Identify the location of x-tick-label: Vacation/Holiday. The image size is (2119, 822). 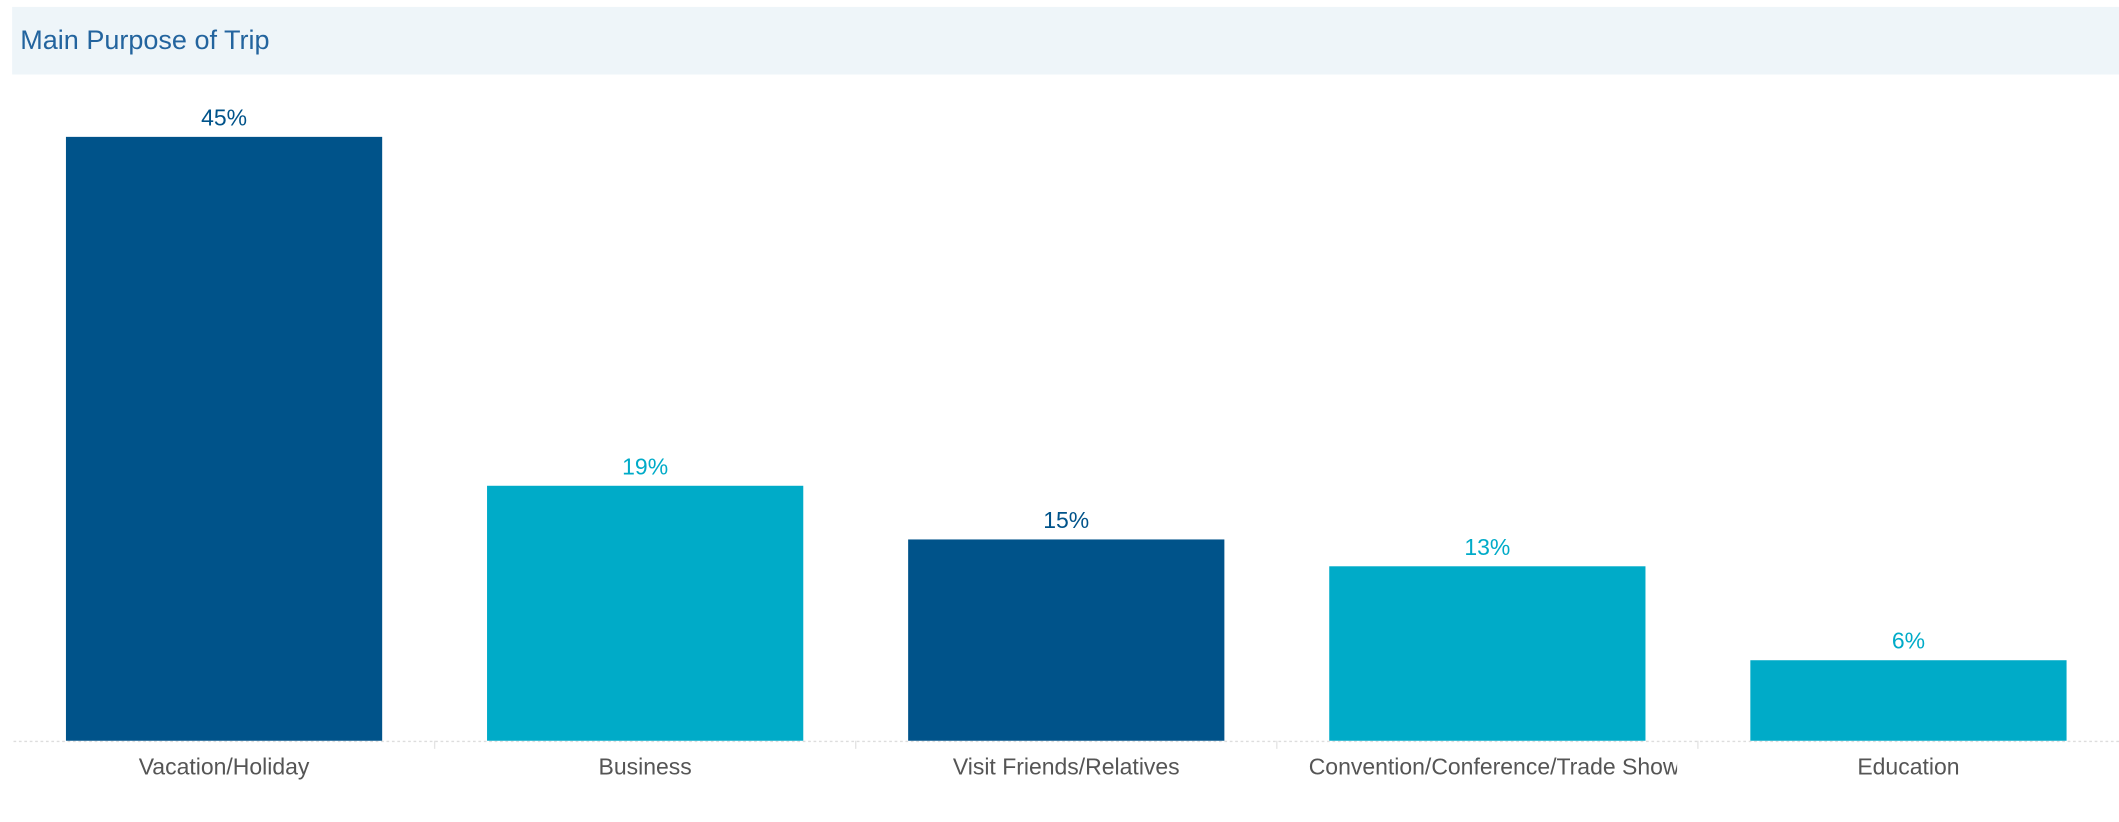
(224, 767).